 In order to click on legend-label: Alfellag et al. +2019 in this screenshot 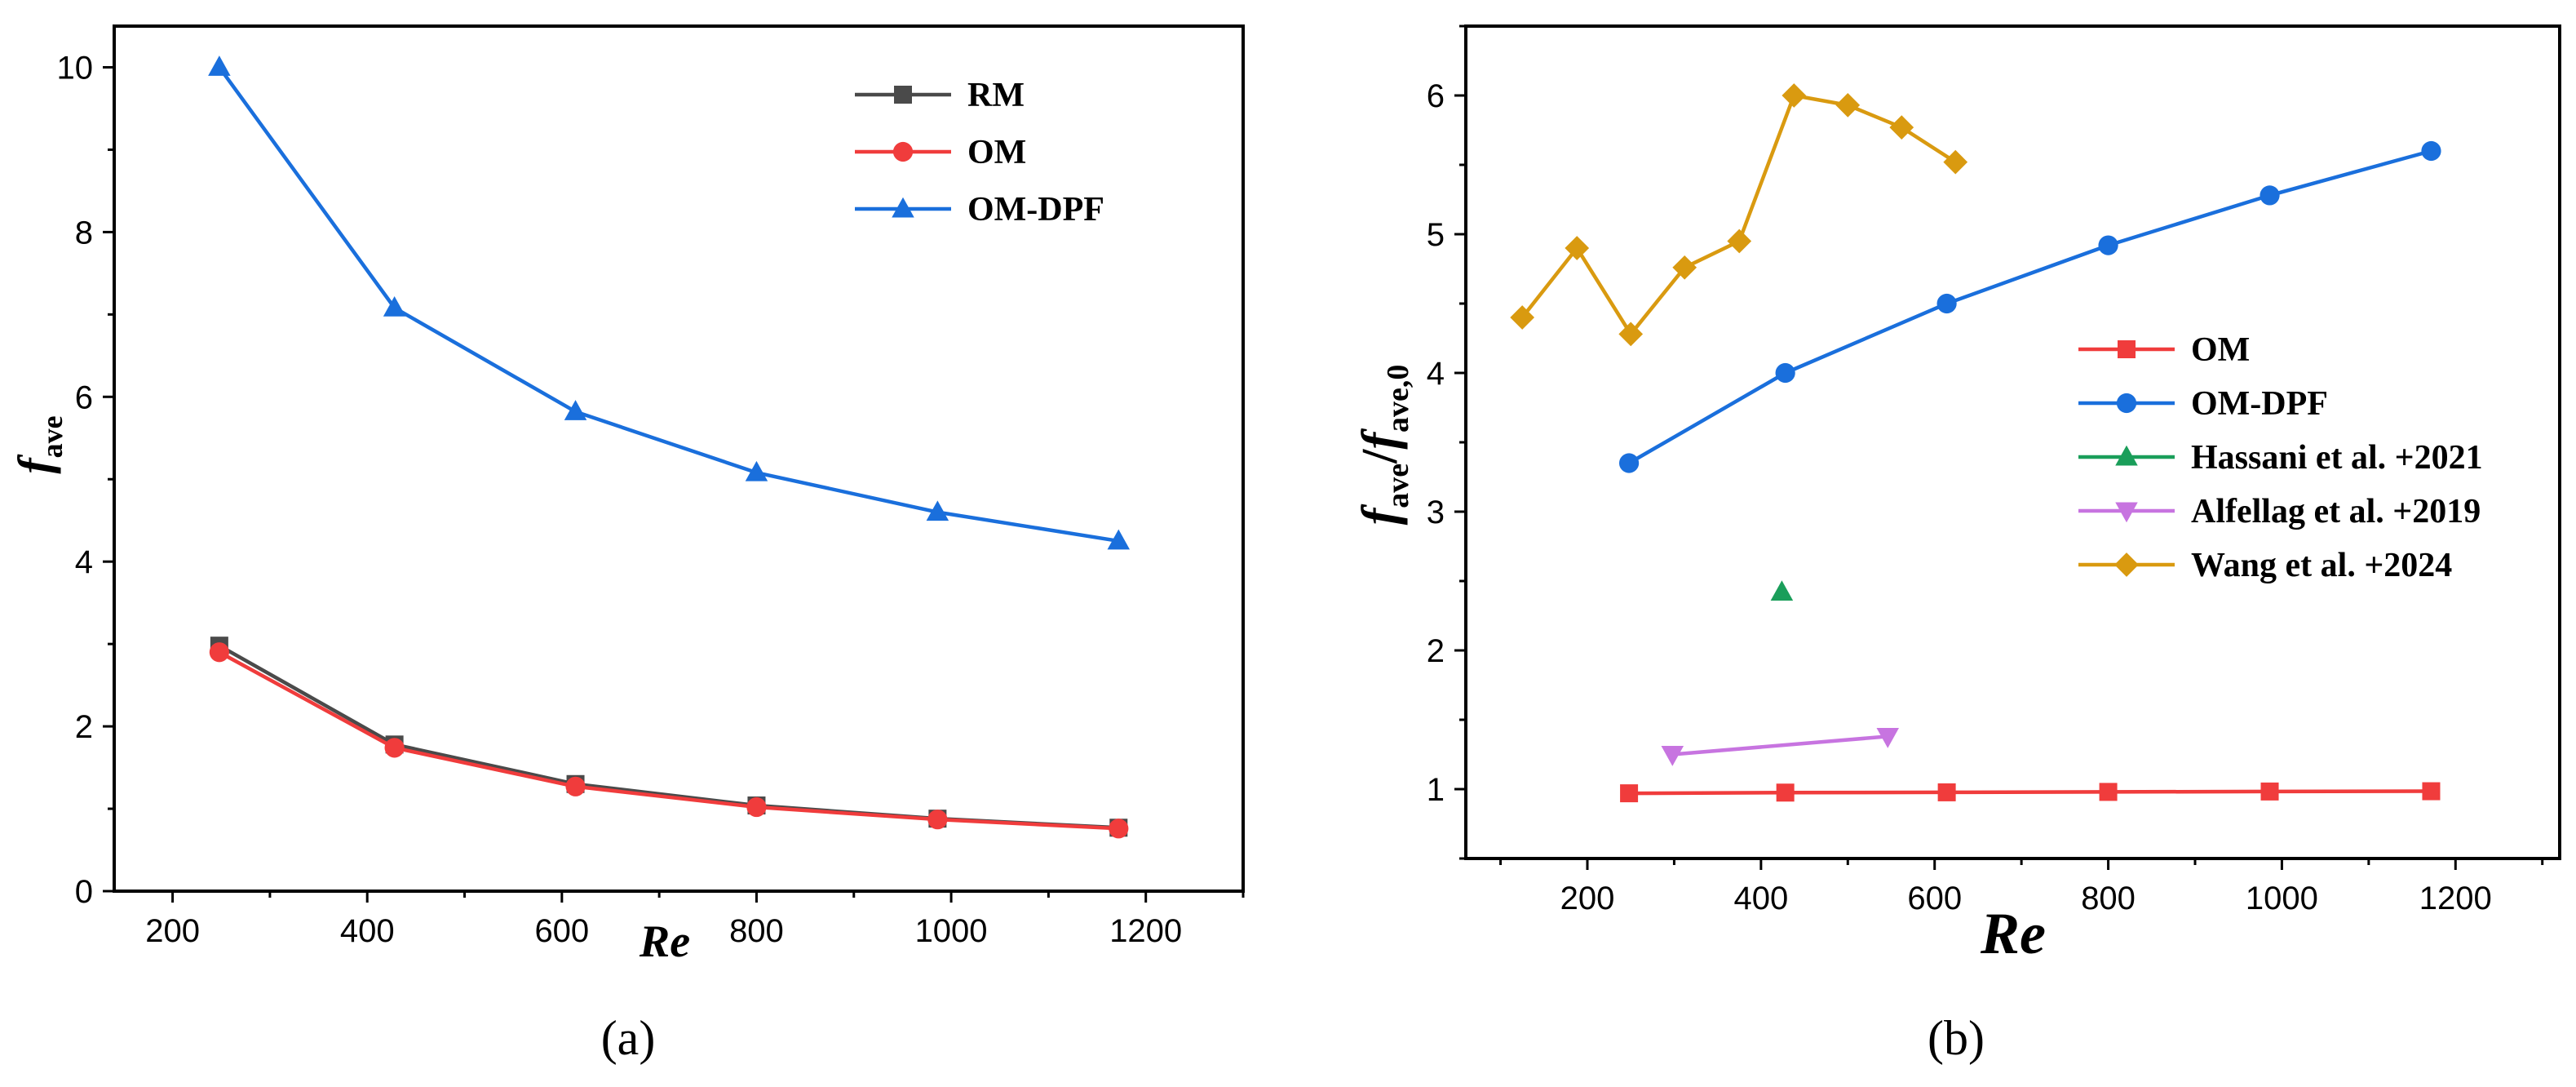, I will do `click(2336, 511)`.